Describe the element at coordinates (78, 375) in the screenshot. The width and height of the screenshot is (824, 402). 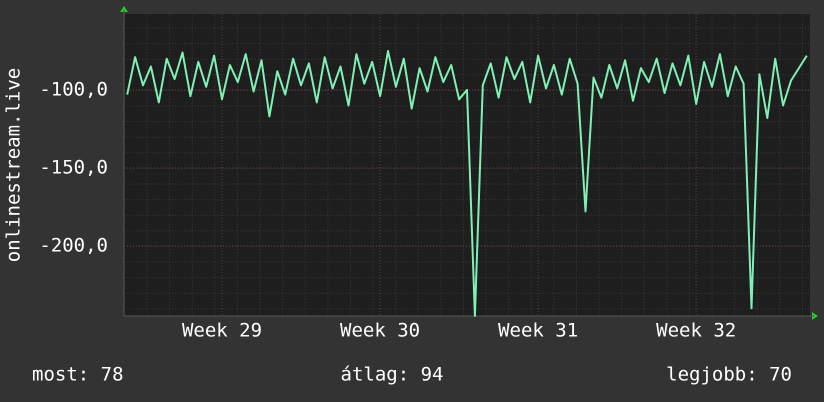
I see `footer-current: most: 78` at that location.